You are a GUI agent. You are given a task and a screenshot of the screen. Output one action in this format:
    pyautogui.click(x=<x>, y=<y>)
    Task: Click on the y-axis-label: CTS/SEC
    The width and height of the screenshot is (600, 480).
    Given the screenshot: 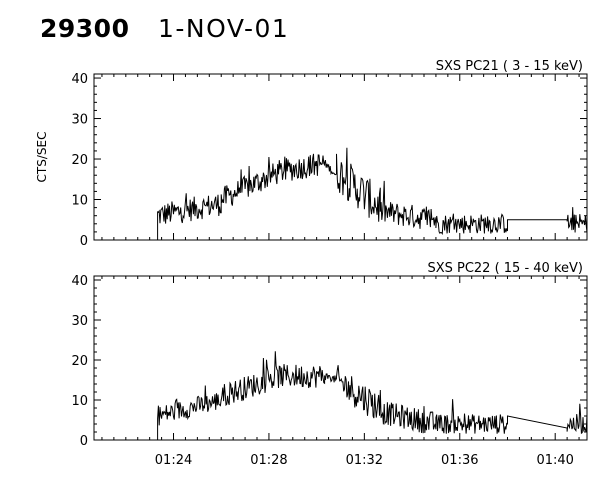 What is the action you would take?
    pyautogui.click(x=42, y=157)
    